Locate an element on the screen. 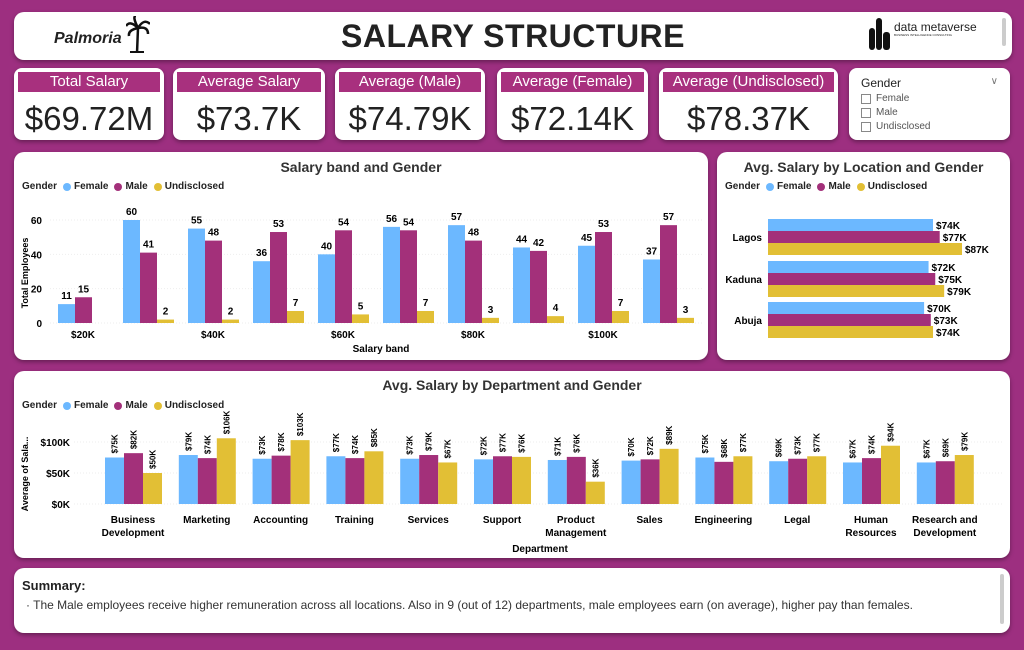 This screenshot has height=650, width=1024. kpi-card: Average (Male) $74.79K is located at coordinates (410, 104).